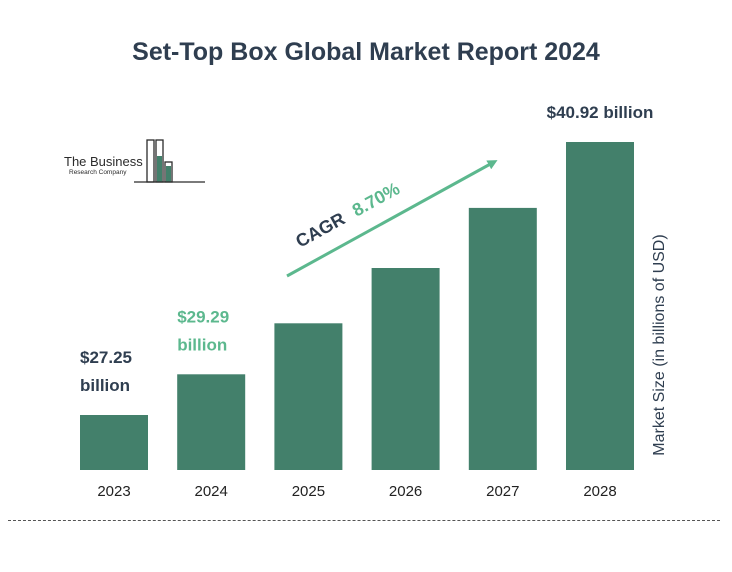 This screenshot has height=572, width=732. Describe the element at coordinates (113, 491) in the screenshot. I see `x-tick-2023: 2023` at that location.